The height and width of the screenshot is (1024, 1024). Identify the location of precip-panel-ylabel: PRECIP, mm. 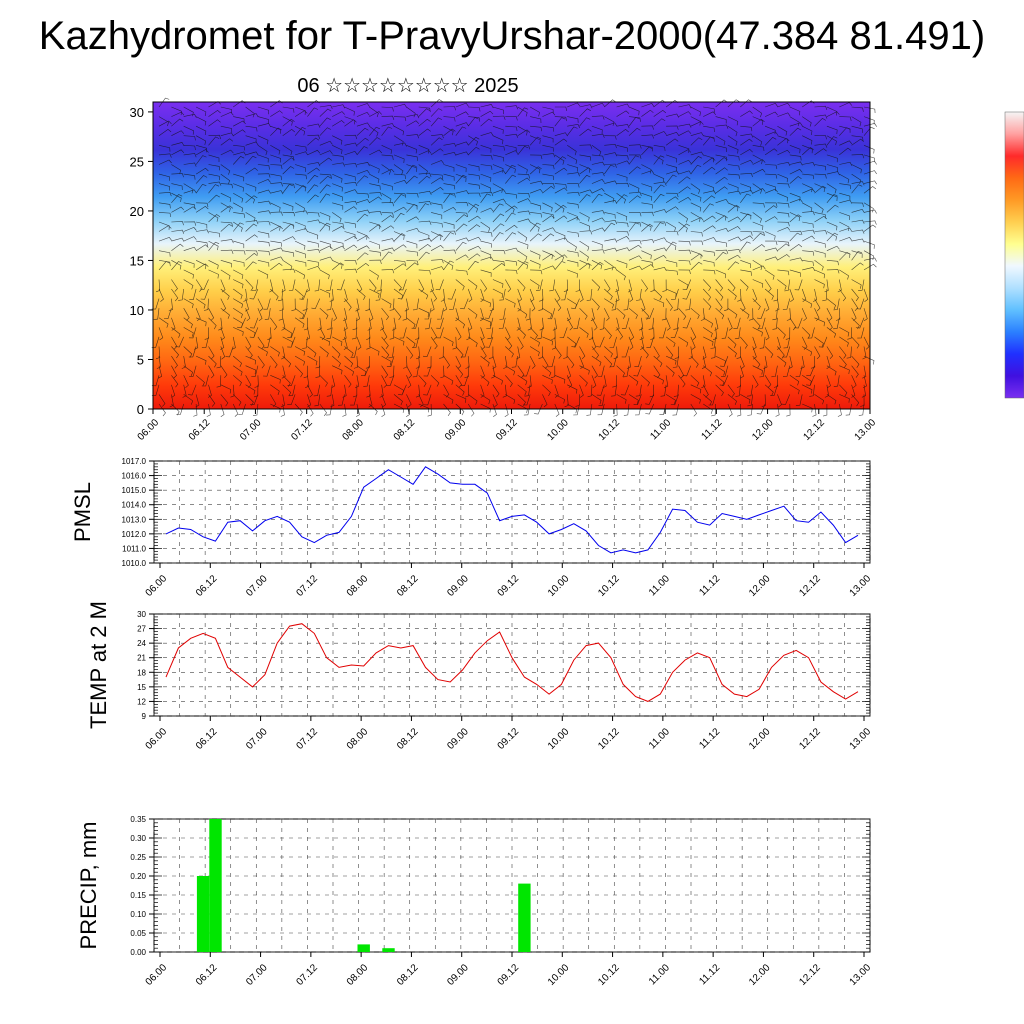
(88, 886).